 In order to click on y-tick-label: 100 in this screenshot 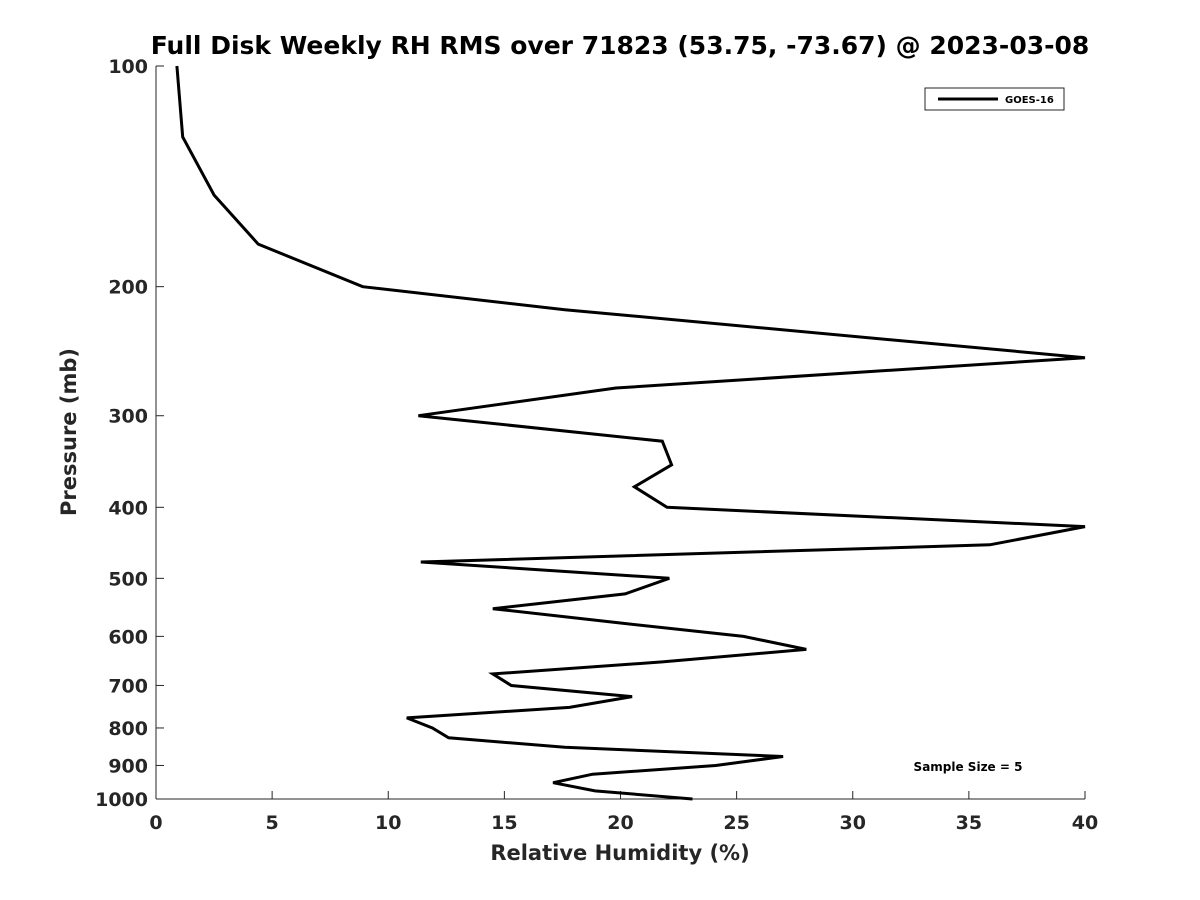, I will do `click(128, 67)`.